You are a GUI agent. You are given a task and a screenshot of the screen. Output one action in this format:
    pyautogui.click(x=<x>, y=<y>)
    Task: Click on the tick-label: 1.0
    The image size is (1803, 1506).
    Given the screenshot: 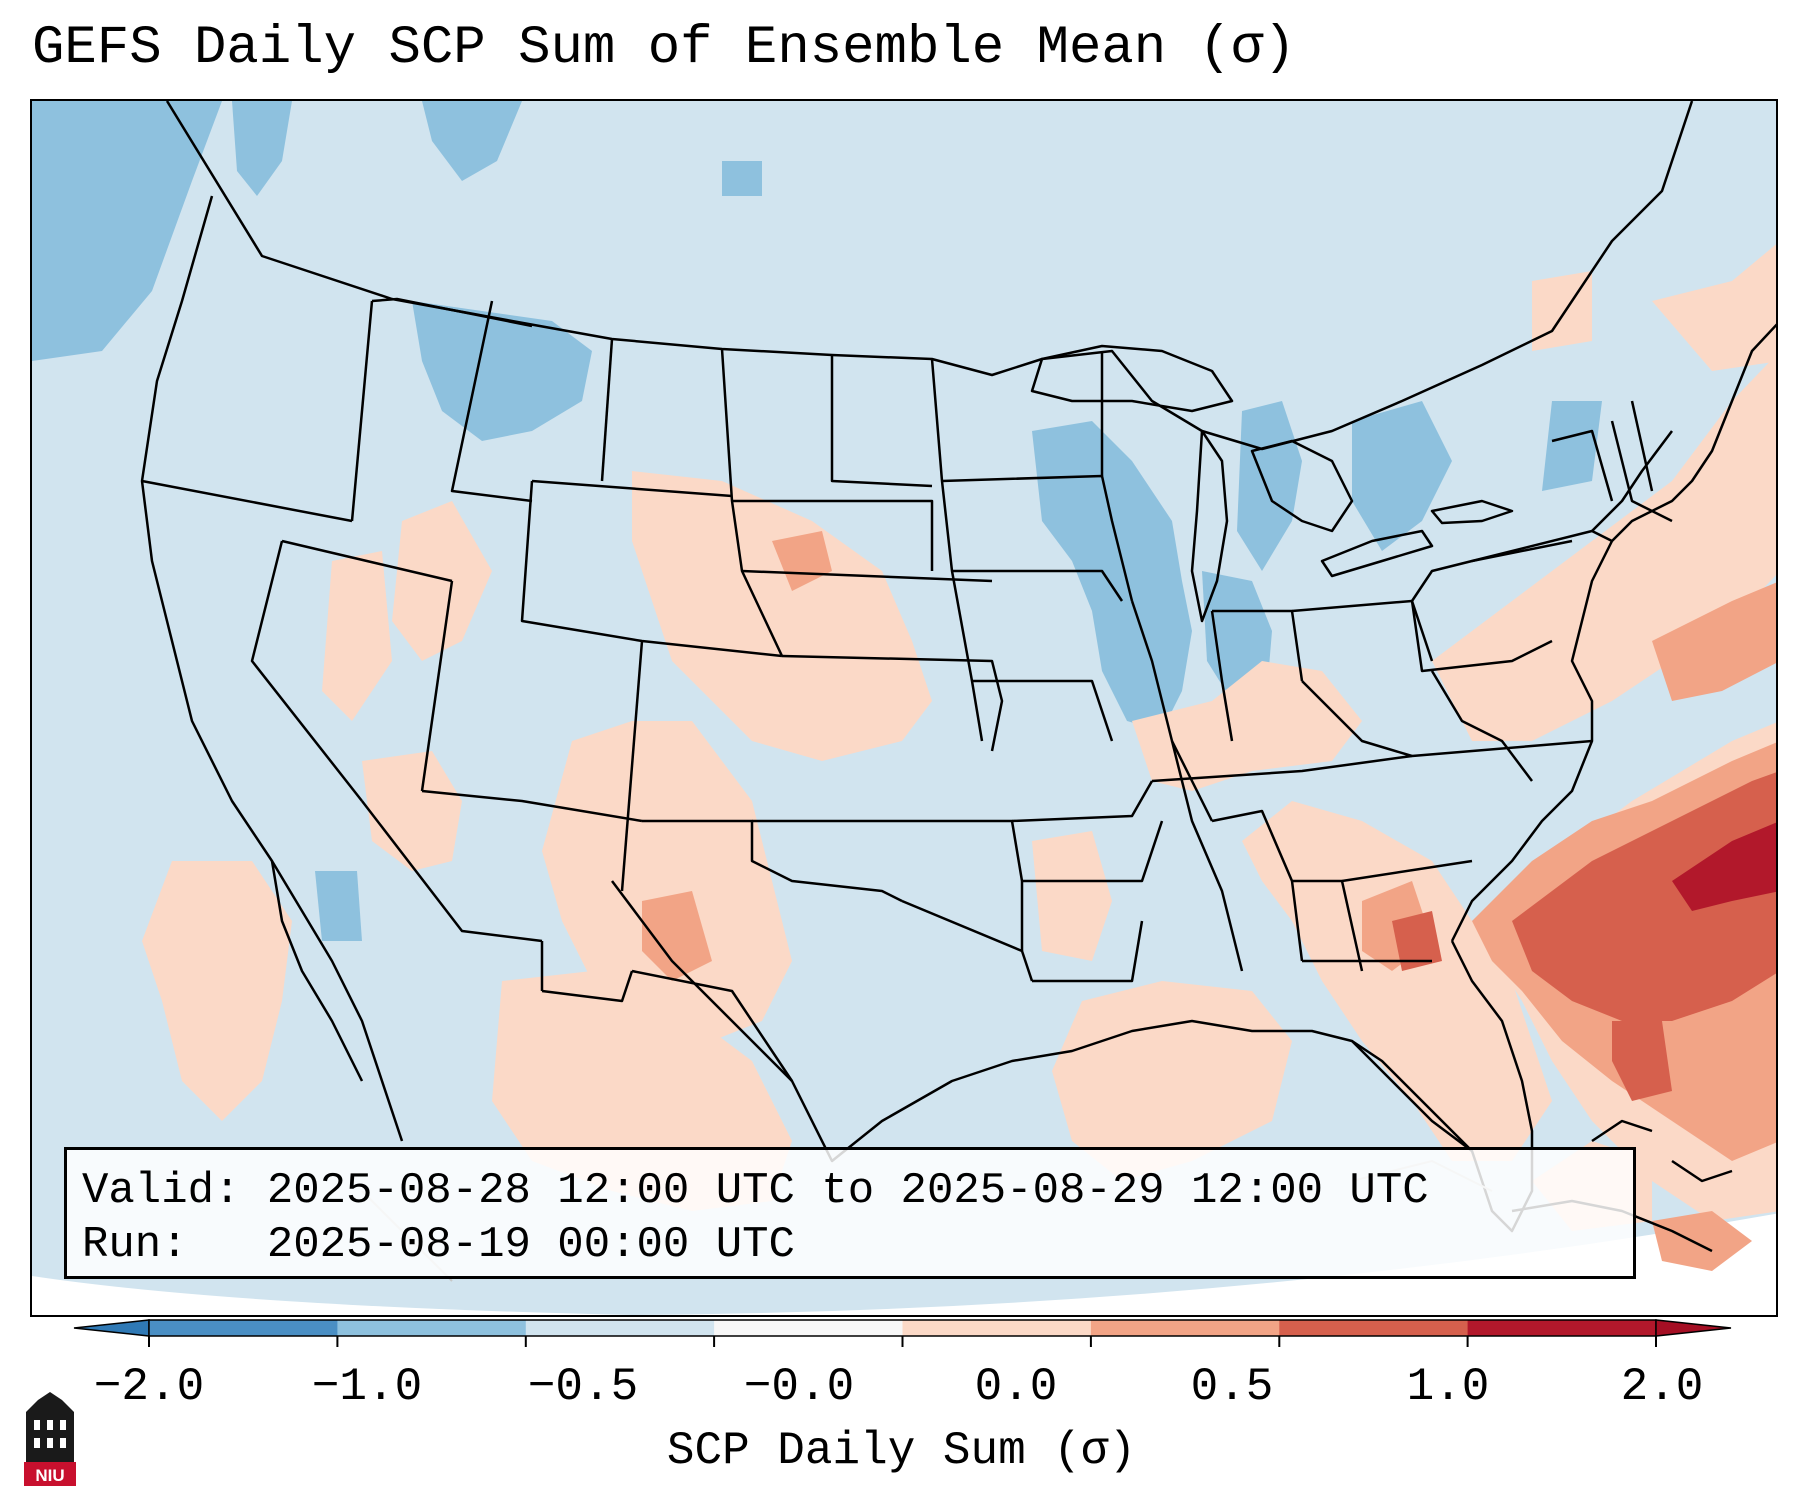 What is the action you would take?
    pyautogui.click(x=1448, y=1387)
    